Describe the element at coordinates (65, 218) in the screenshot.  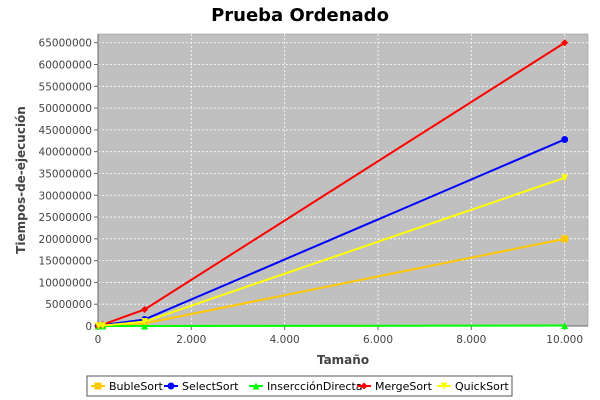
I see `y-tick-label: 25000000` at that location.